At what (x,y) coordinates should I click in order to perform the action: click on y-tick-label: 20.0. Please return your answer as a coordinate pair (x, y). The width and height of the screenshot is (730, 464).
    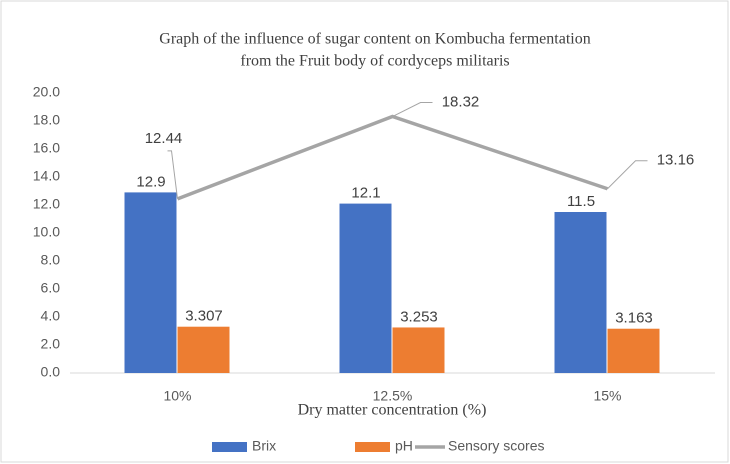
    Looking at the image, I should click on (46, 92).